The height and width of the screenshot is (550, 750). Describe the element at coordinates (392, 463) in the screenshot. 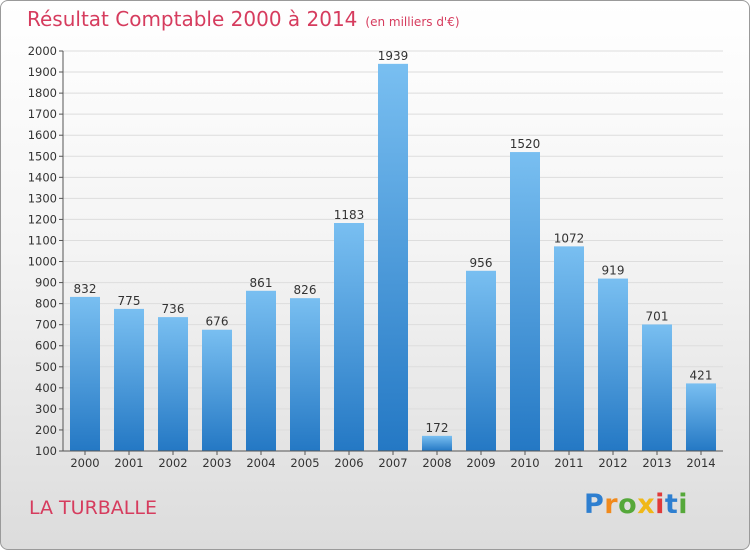

I see `x-tick-label: 2007` at that location.